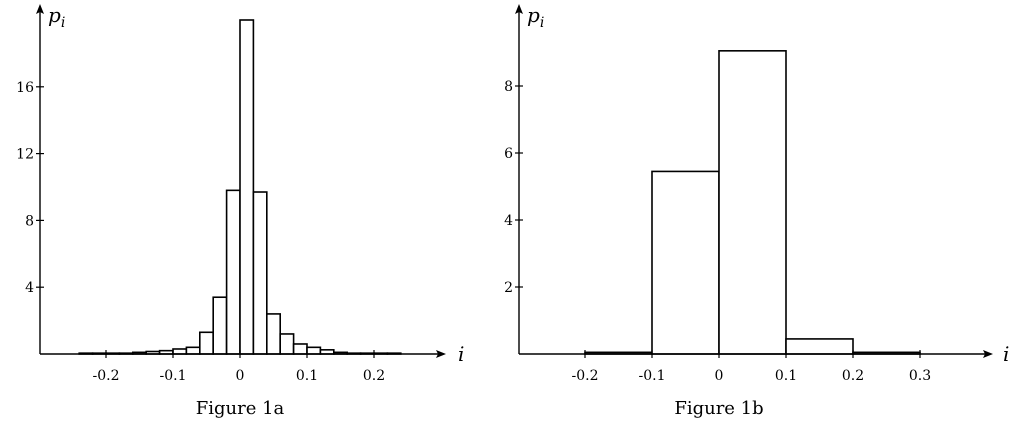  I want to click on x-axis-label-1a: i, so click(461, 354).